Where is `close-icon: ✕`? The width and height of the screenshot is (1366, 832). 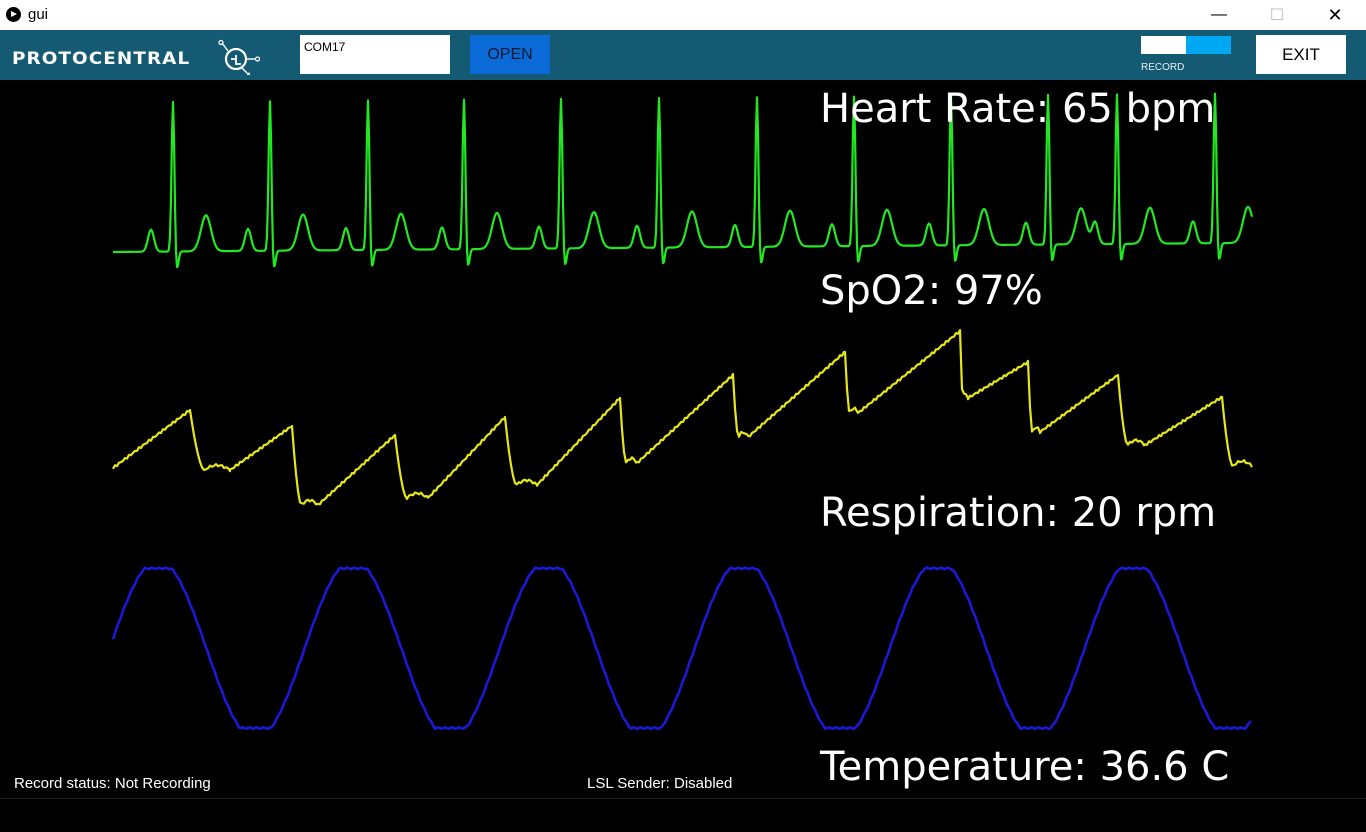
close-icon: ✕ is located at coordinates (1335, 14).